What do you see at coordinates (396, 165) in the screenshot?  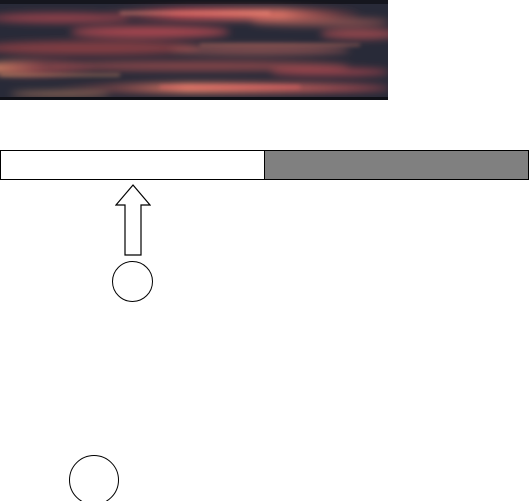 I see `toggle-right-segment` at bounding box center [396, 165].